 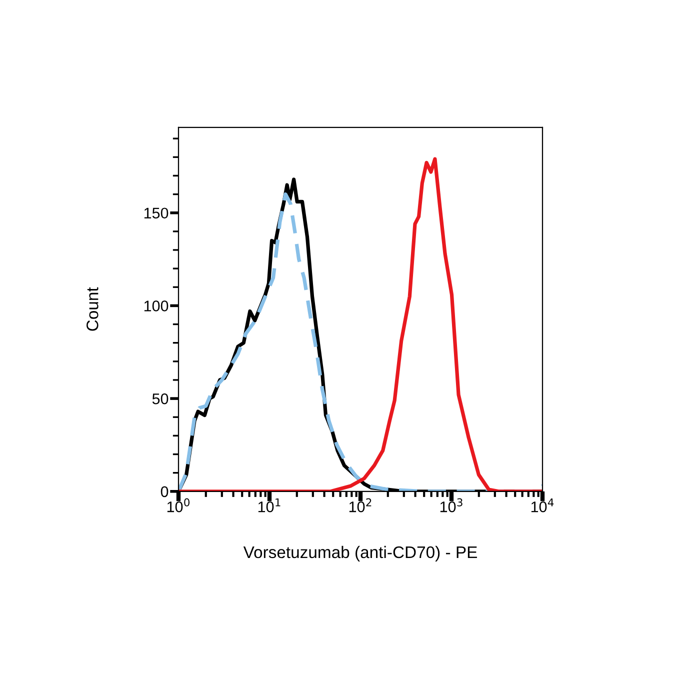 What do you see at coordinates (542, 505) in the screenshot?
I see `x-tick-label: 10$^{4}$` at bounding box center [542, 505].